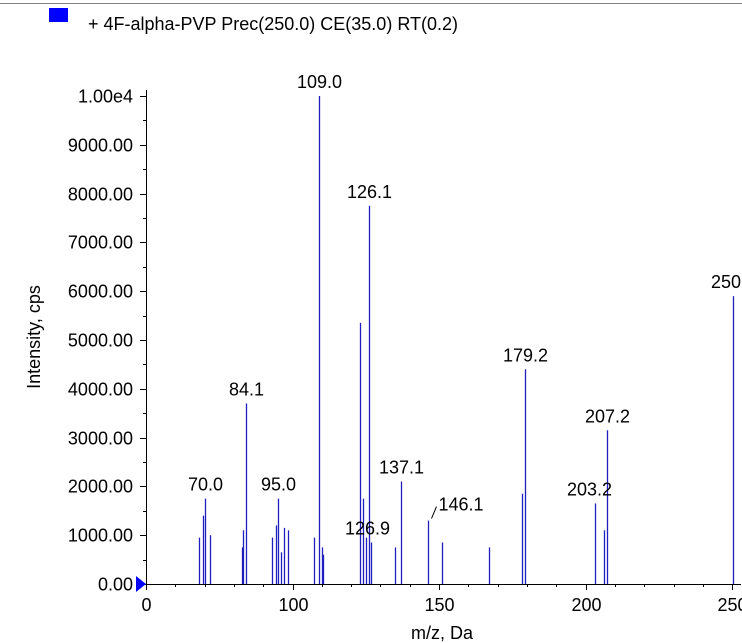 This screenshot has width=742, height=643. What do you see at coordinates (34, 337) in the screenshot?
I see `y-axis-label: Intensity, cps` at bounding box center [34, 337].